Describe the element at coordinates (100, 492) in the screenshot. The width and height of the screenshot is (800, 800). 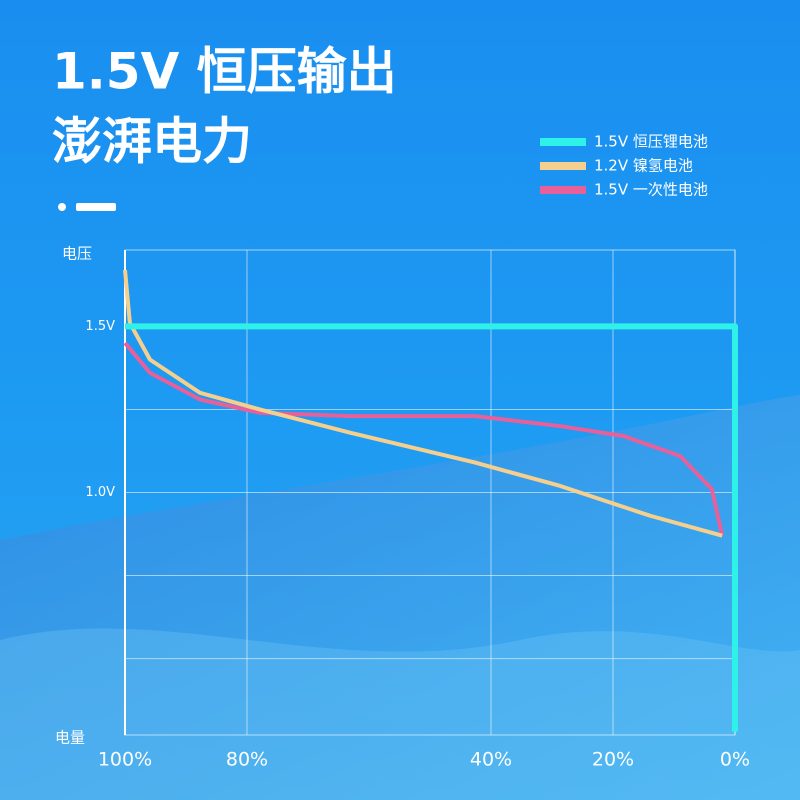
I see `y-tick-label: 1.0V` at that location.